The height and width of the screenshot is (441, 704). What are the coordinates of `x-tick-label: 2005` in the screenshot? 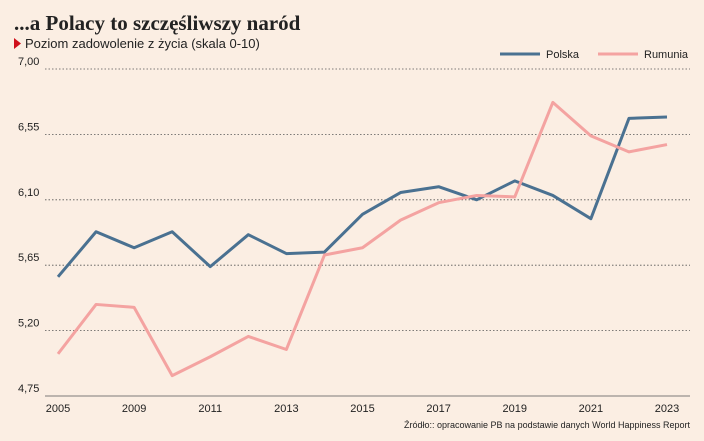 It's located at (58, 409).